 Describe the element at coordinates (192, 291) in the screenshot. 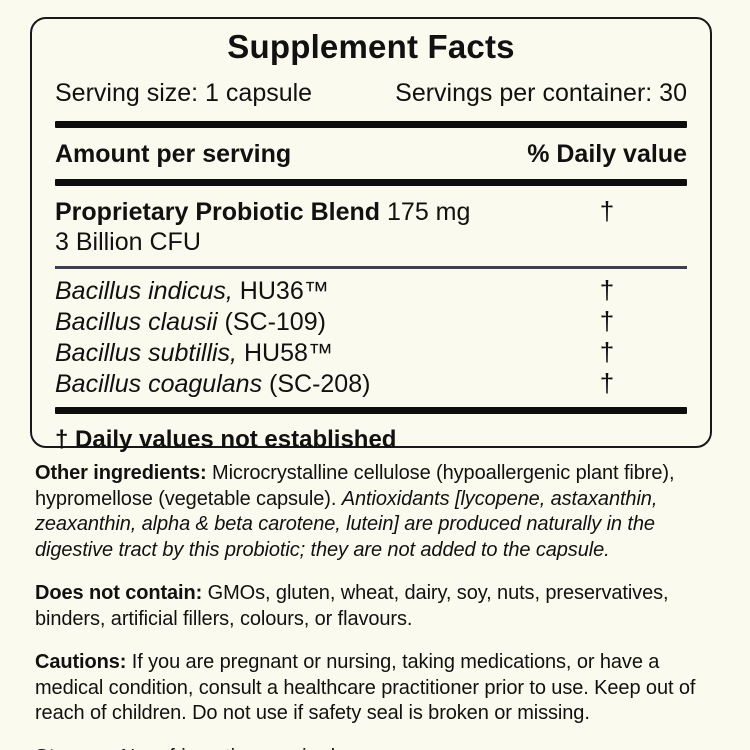

I see `strain-name: Bacillus indicus, HU36™` at that location.